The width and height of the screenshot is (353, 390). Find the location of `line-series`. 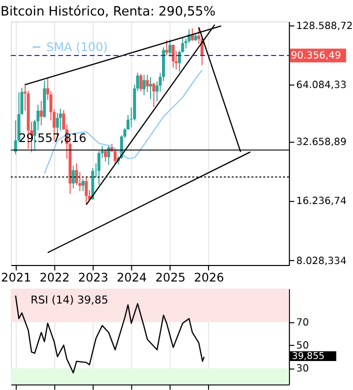

line-series is located at coordinates (110, 334).